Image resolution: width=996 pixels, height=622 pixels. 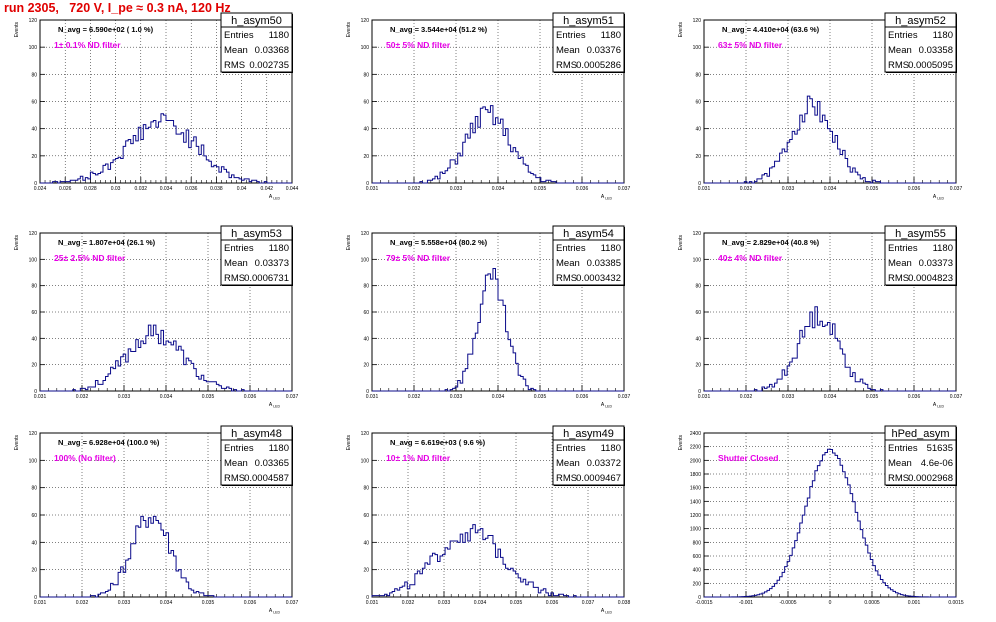 What do you see at coordinates (33, 434) in the screenshot?
I see `y-tick-label: 120` at bounding box center [33, 434].